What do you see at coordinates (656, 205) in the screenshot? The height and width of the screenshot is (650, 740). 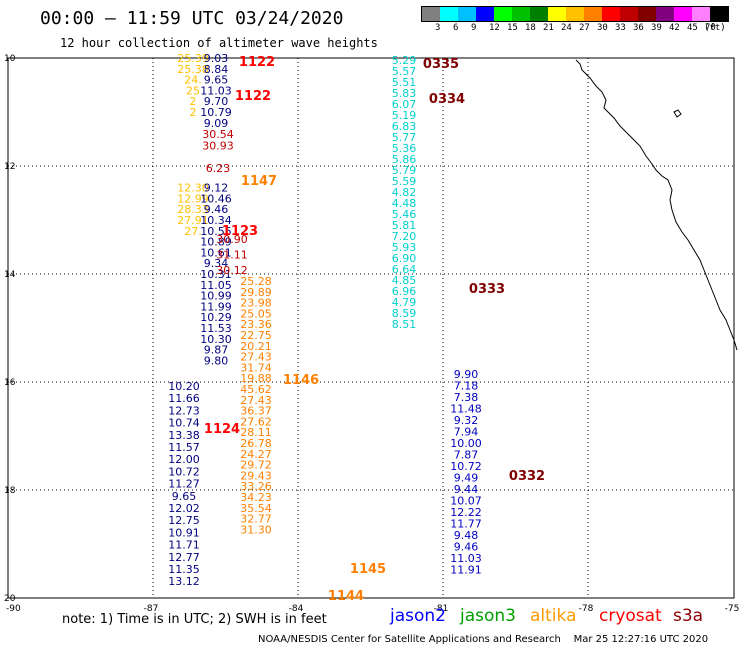 I see `coastline` at bounding box center [656, 205].